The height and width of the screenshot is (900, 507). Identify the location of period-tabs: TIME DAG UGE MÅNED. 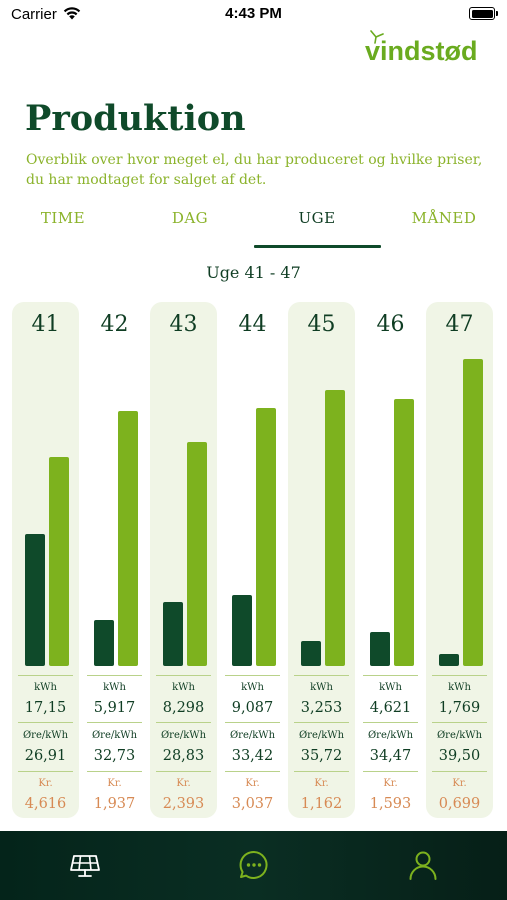
(253, 227).